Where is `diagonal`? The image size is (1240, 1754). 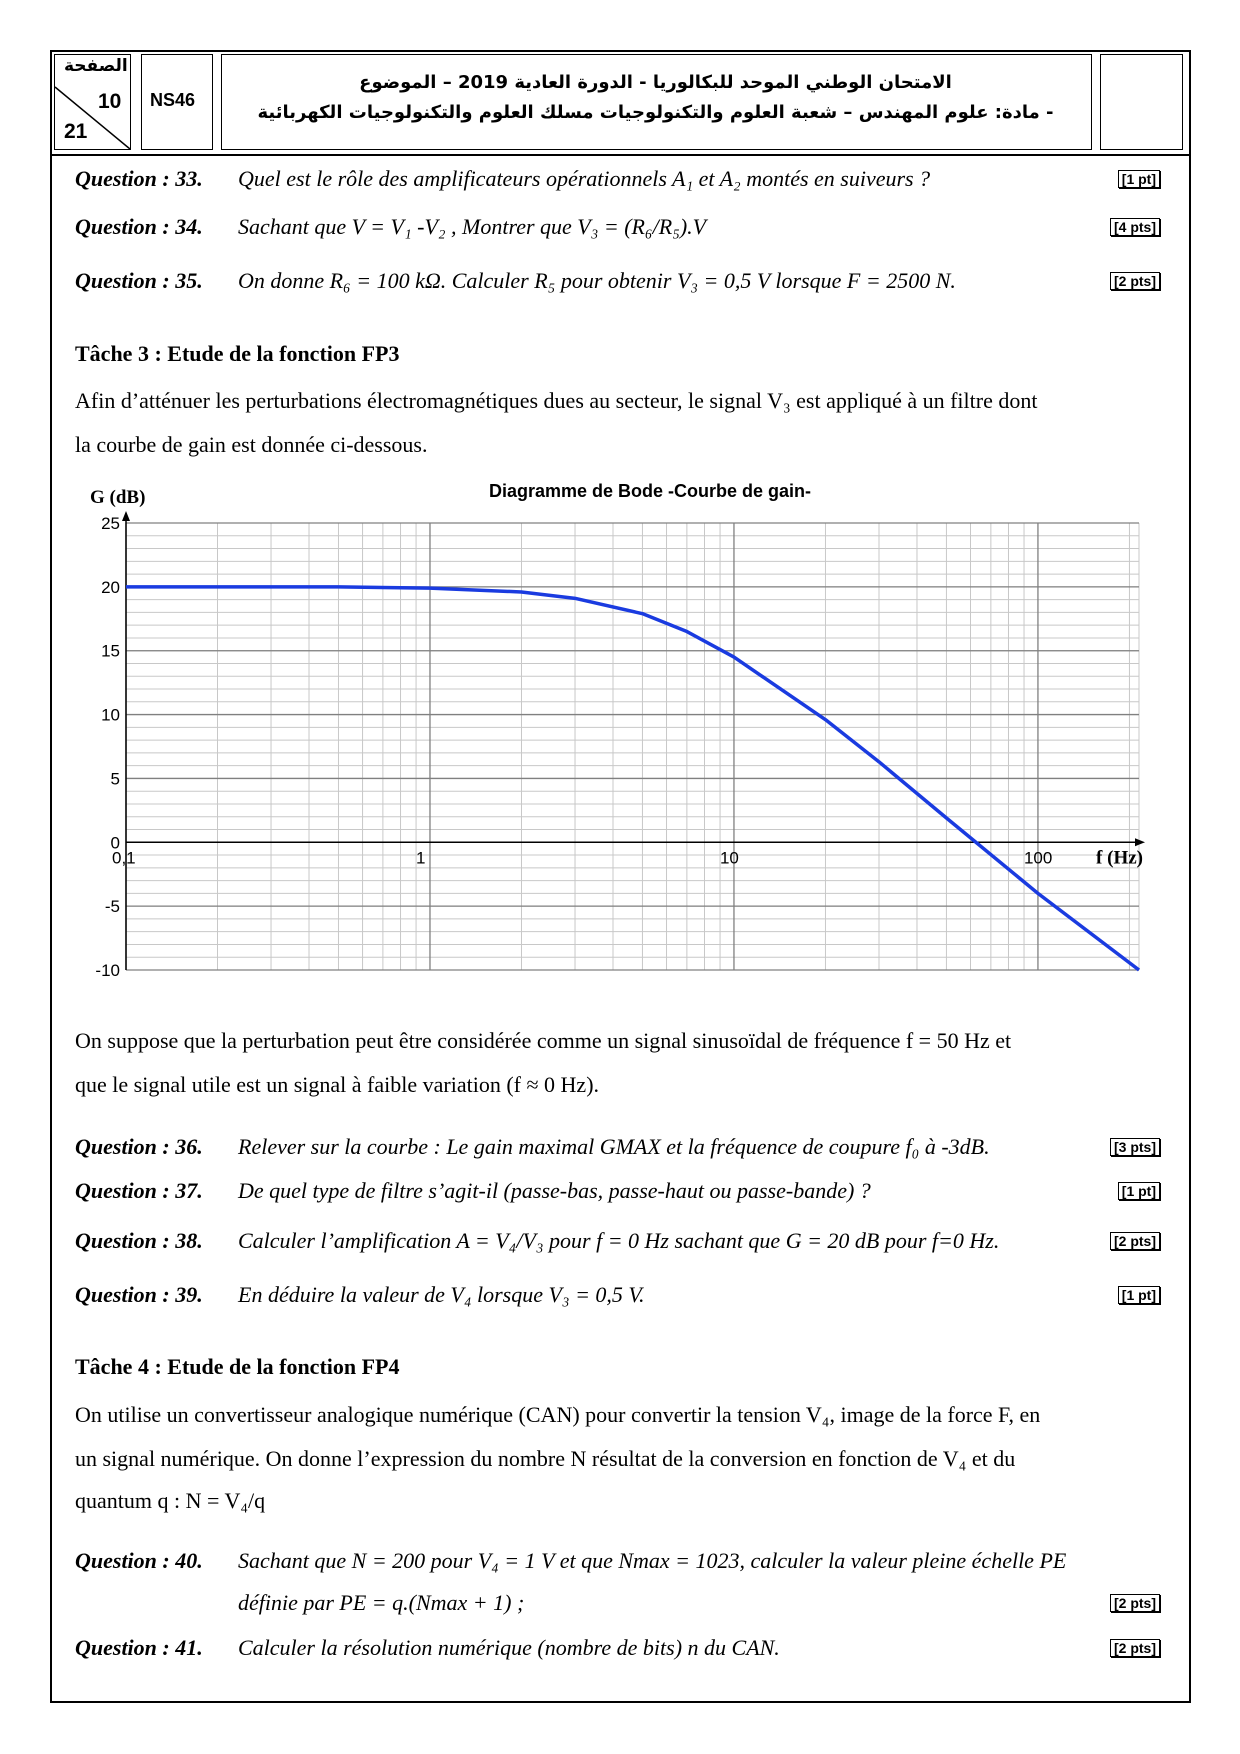 diagonal is located at coordinates (92, 117).